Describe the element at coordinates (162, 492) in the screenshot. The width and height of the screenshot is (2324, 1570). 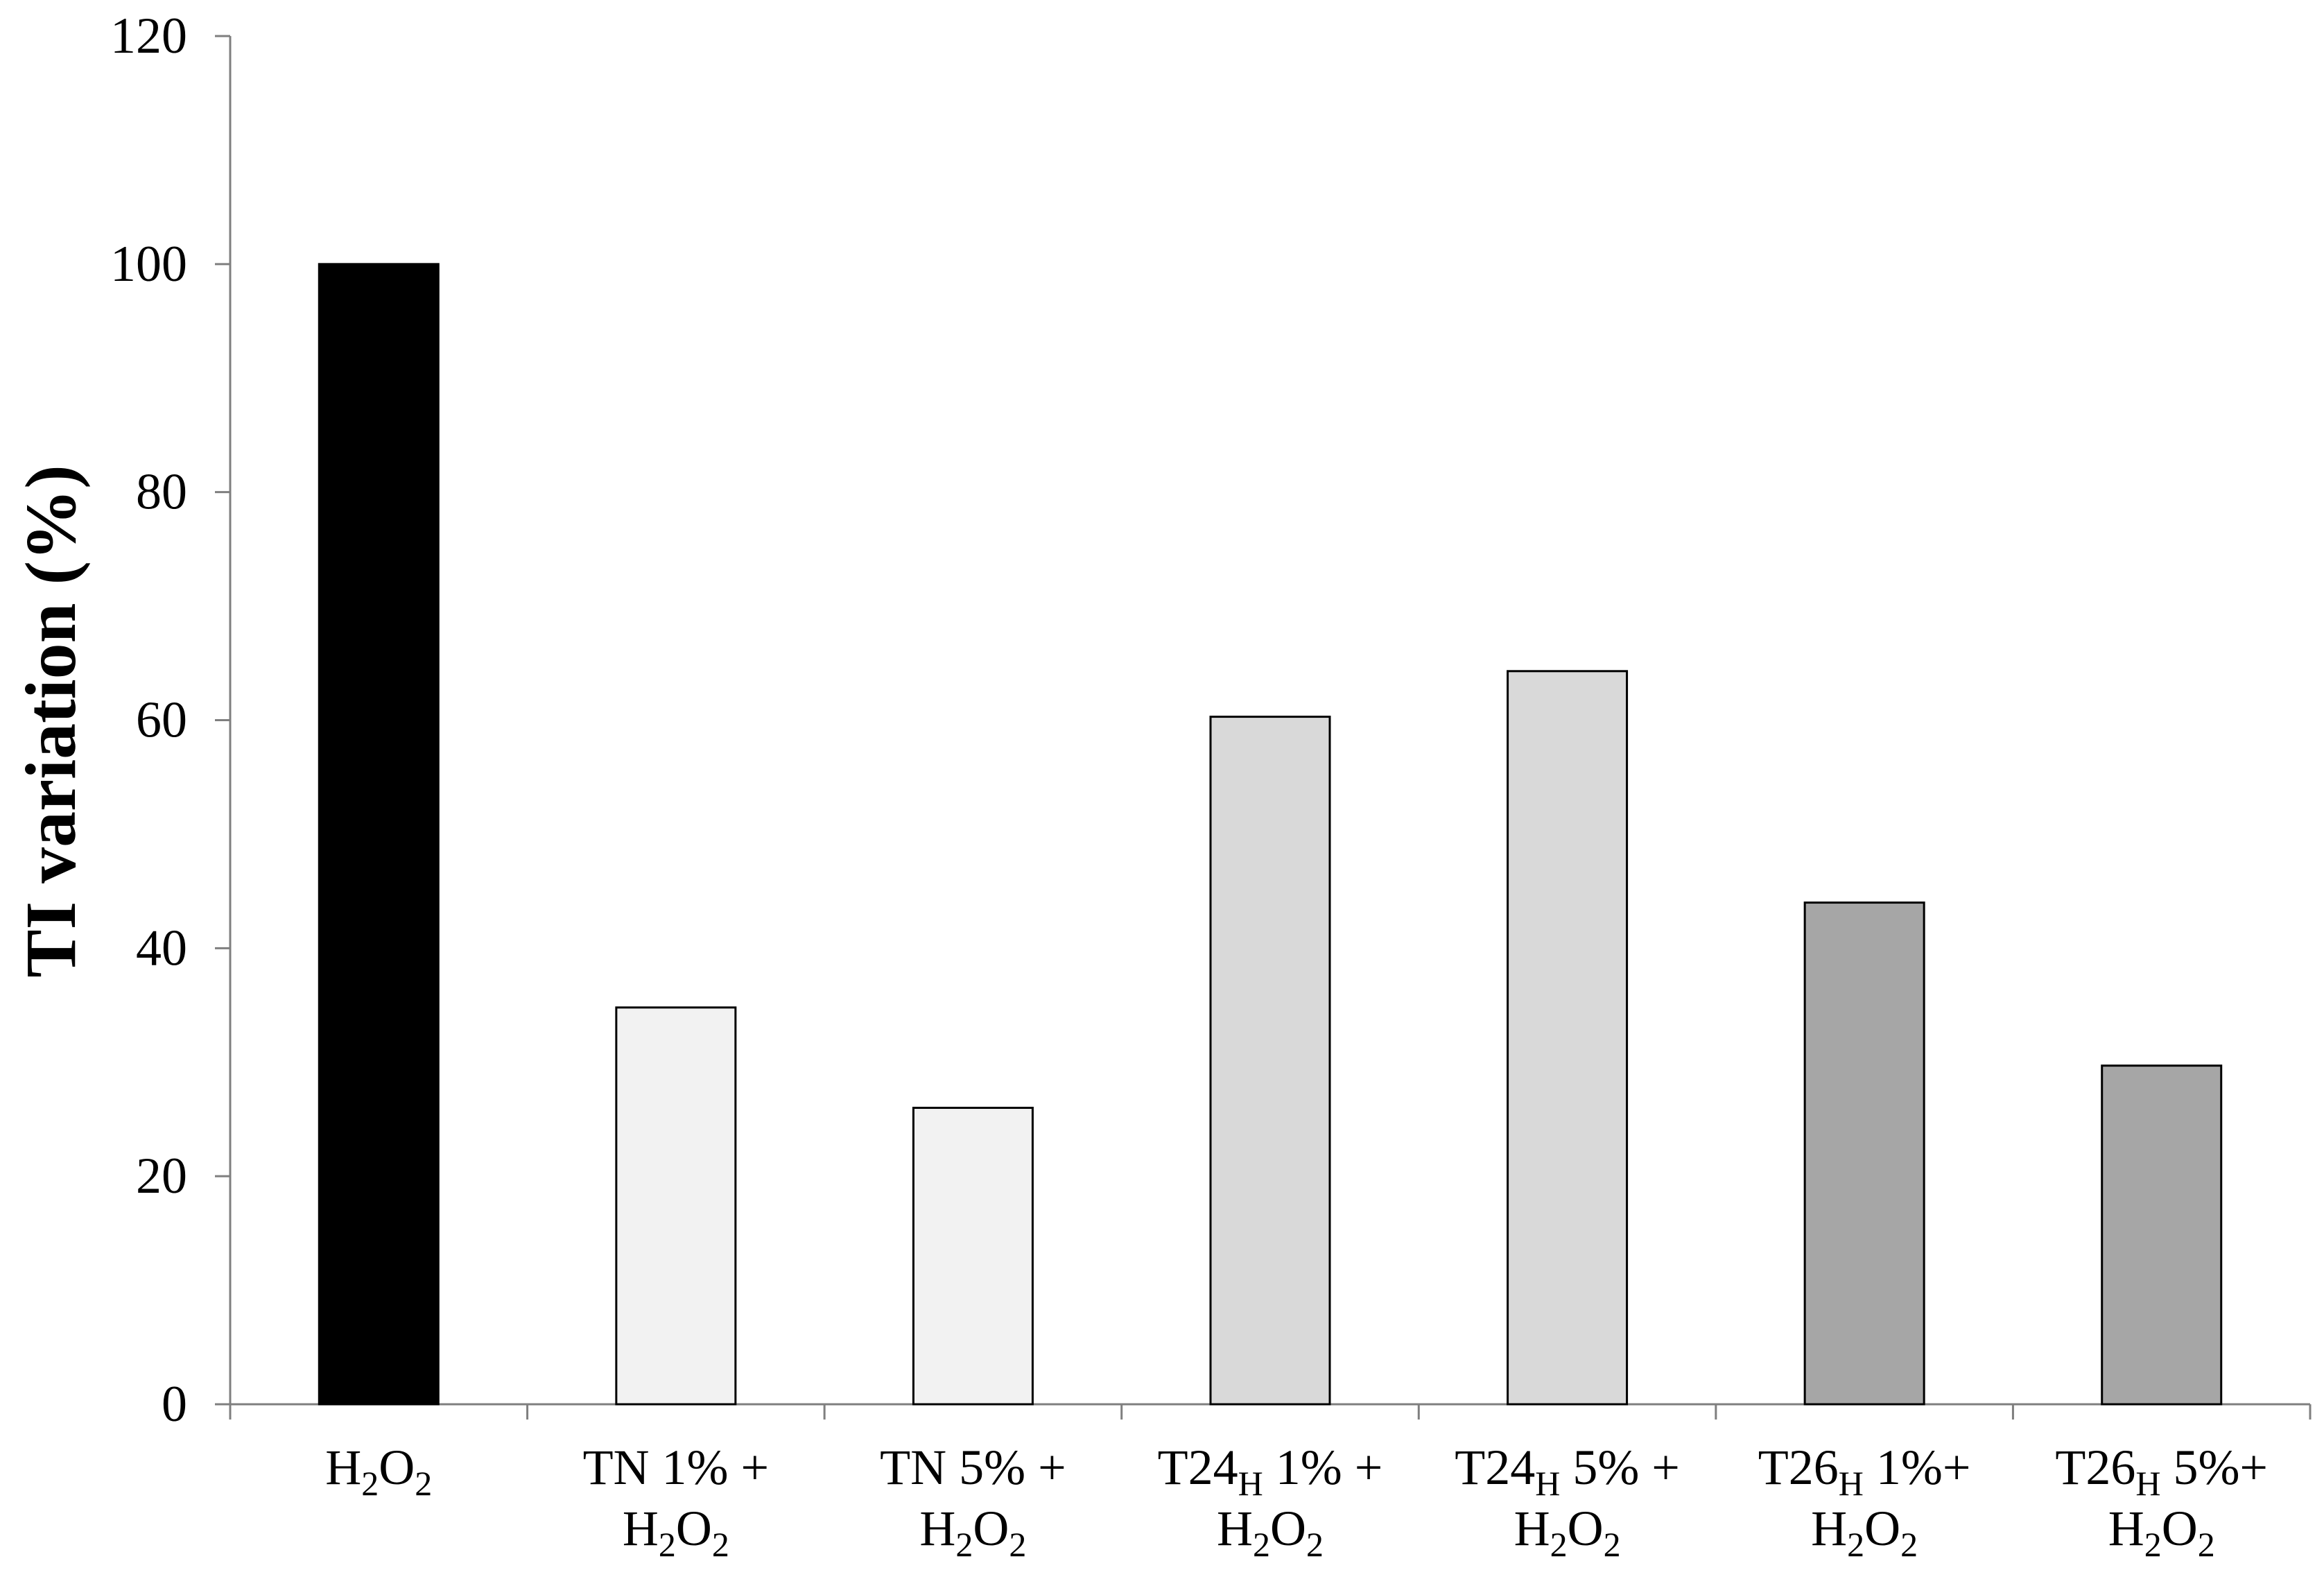
I see `y-tick-label: 80` at that location.